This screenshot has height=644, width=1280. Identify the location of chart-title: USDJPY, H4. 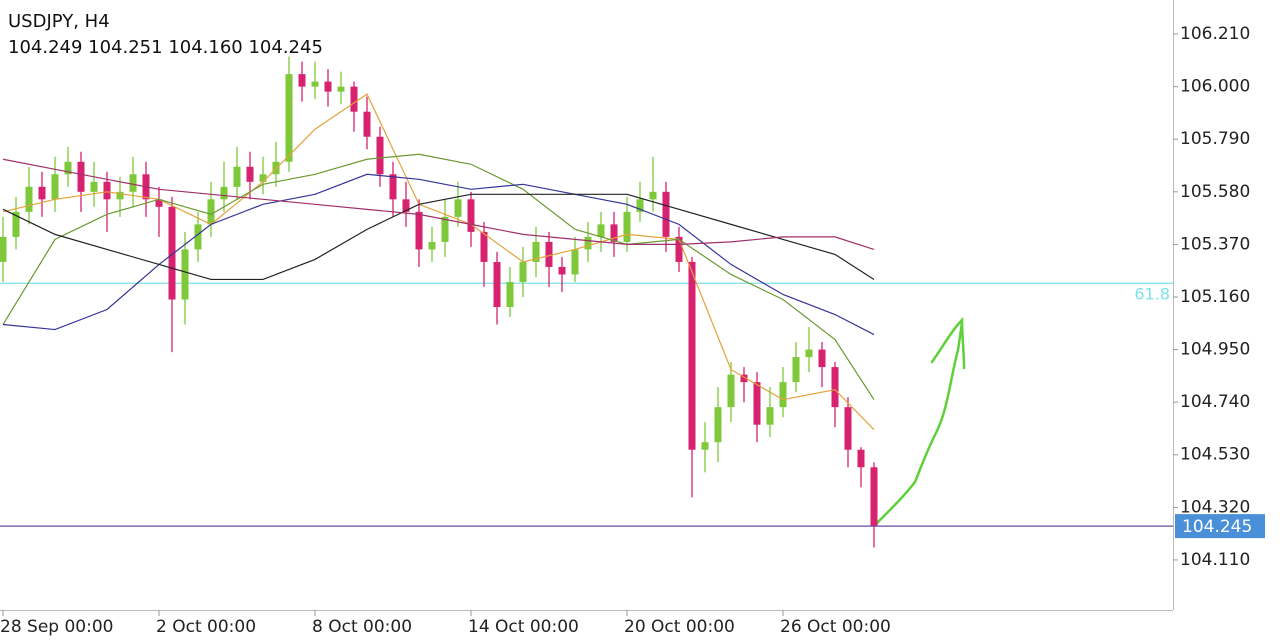
(59, 21).